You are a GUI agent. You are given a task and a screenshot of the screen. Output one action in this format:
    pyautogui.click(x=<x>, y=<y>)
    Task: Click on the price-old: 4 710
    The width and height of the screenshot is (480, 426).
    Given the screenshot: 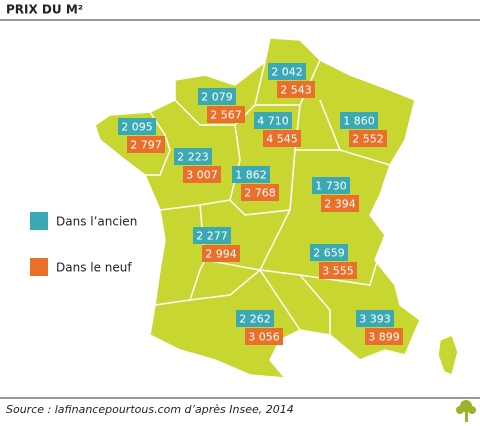 What is the action you would take?
    pyautogui.click(x=273, y=121)
    